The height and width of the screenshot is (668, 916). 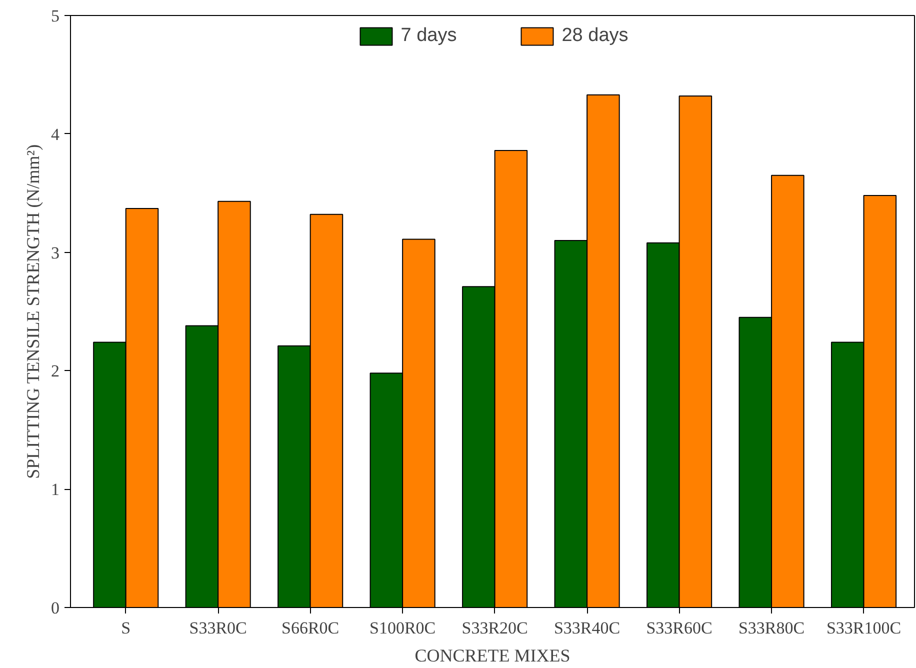 I want to click on legend-label: 28 days, so click(x=595, y=36).